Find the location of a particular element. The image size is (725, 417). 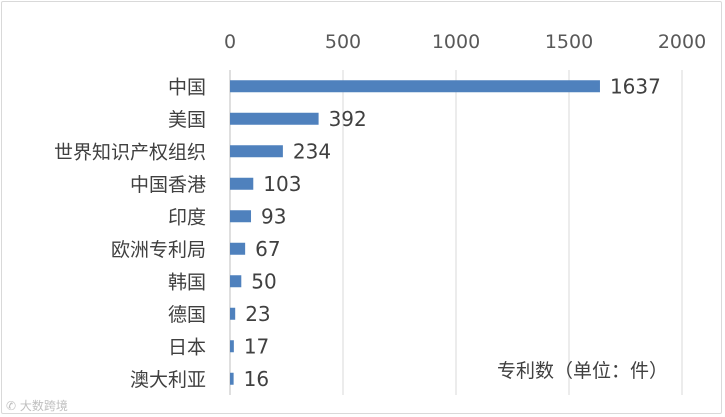

data-label: 67 is located at coordinates (267, 249).